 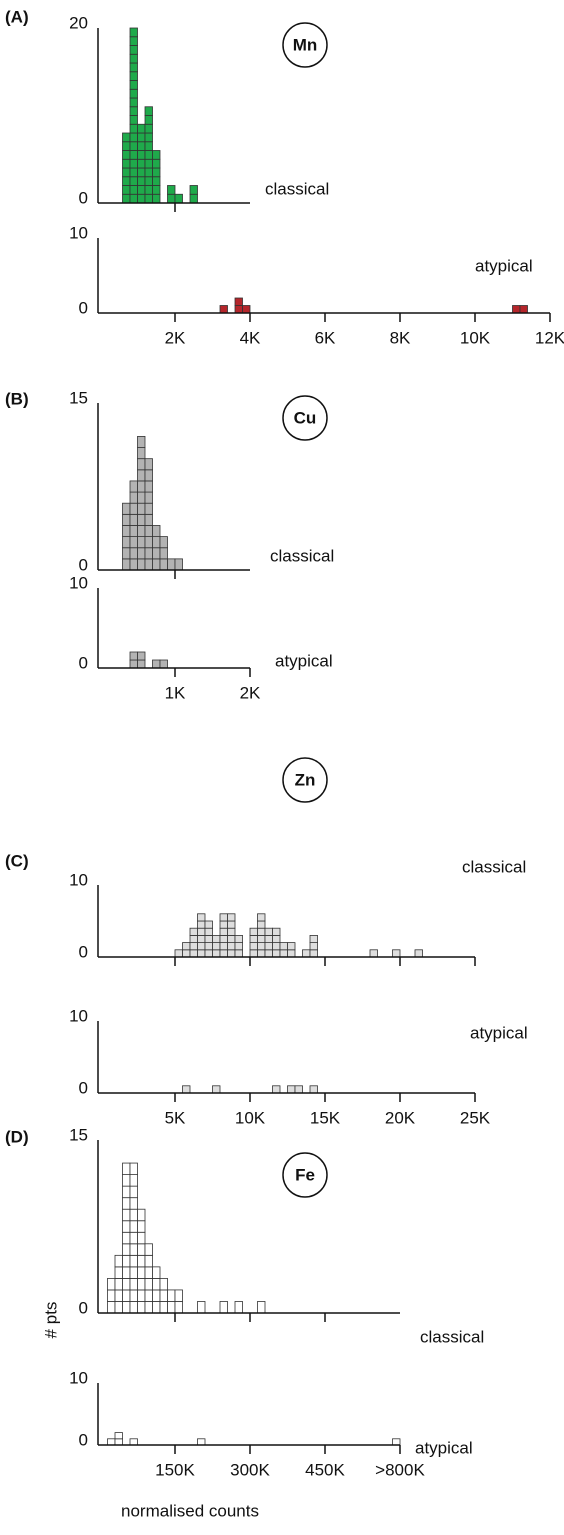 What do you see at coordinates (78, 1134) in the screenshot?
I see `y-tick-label: 15` at bounding box center [78, 1134].